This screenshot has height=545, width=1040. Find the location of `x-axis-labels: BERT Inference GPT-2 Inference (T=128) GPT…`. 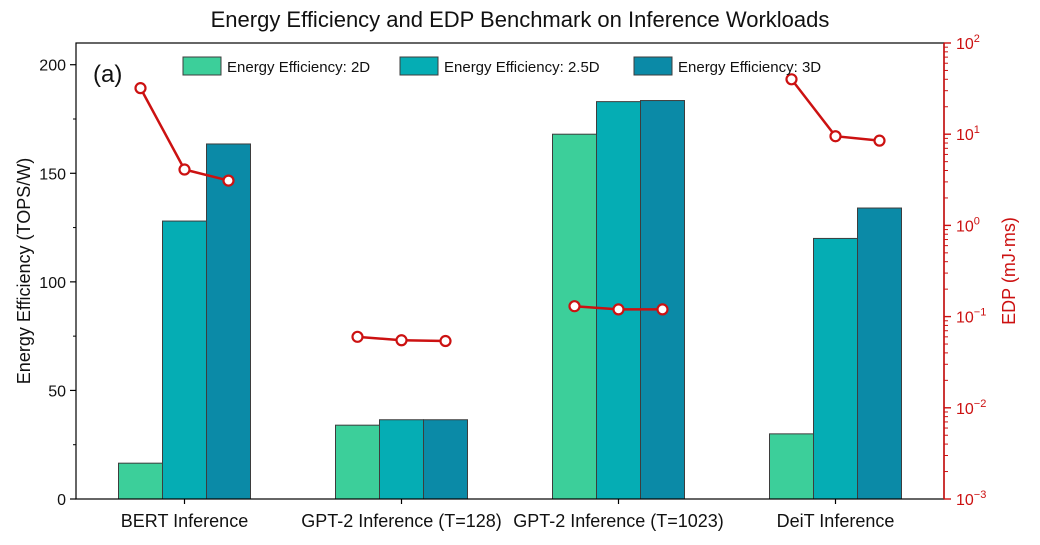

x-axis-labels: BERT Inference GPT-2 Inference (T=128) GPT… is located at coordinates (508, 515).